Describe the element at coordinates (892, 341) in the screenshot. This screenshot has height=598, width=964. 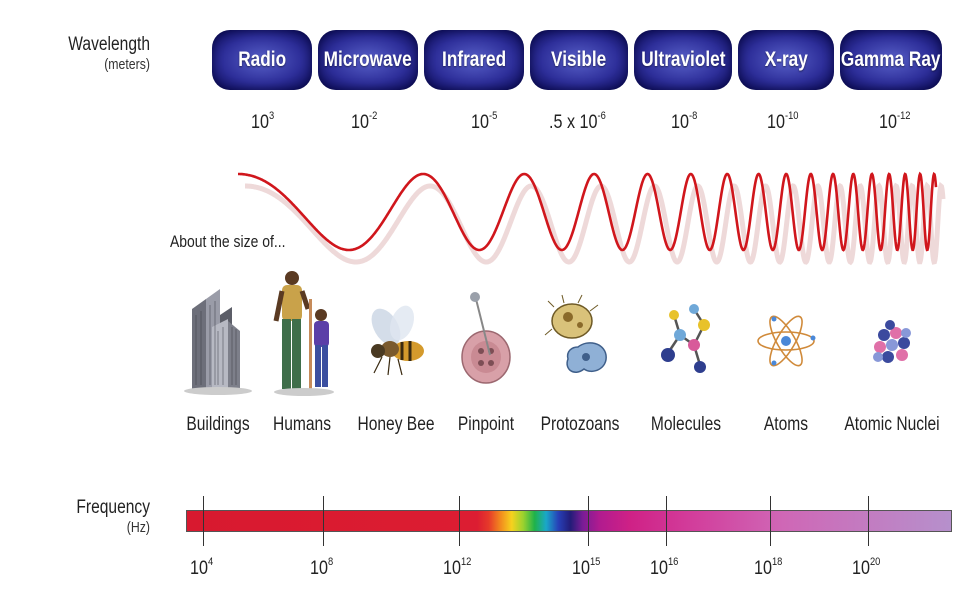
I see `atomic-nuclei-icon` at that location.